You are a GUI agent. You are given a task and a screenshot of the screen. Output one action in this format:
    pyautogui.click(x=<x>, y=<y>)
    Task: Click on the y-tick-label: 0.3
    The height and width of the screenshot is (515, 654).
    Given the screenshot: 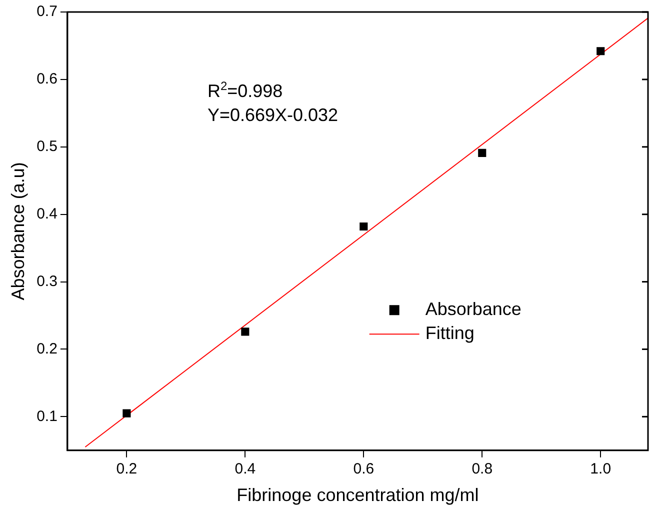 What is the action you would take?
    pyautogui.click(x=47, y=281)
    